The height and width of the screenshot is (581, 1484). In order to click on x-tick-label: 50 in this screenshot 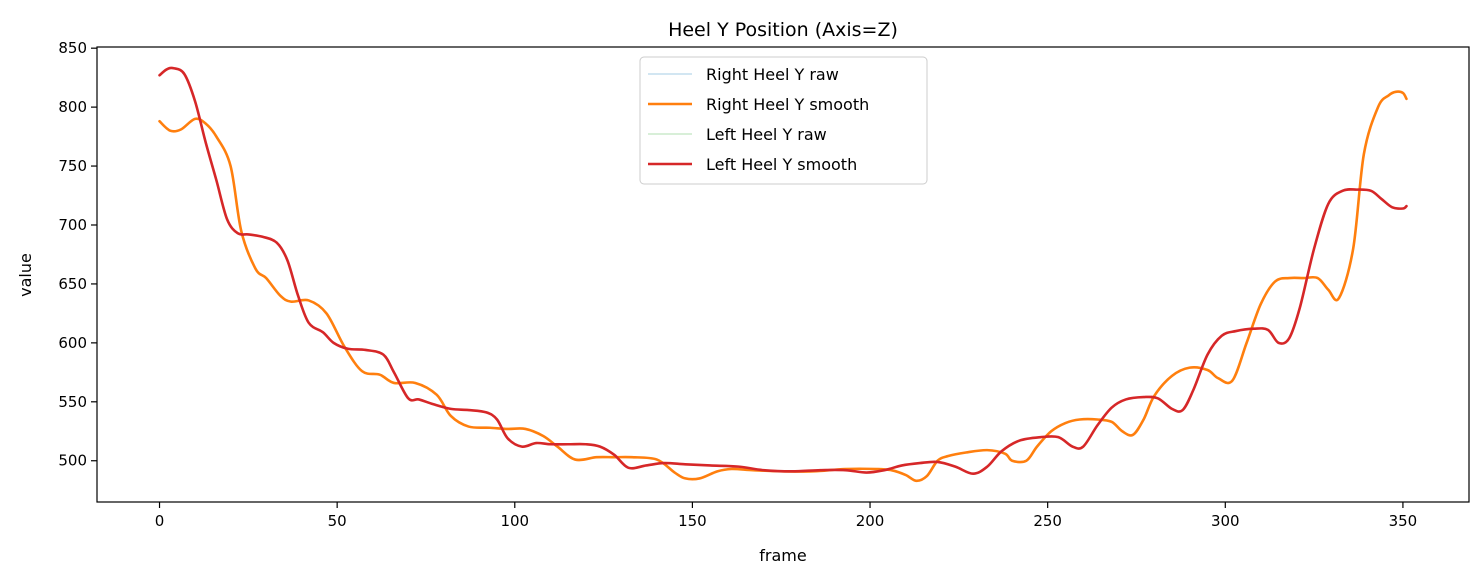, I will do `click(337, 521)`.